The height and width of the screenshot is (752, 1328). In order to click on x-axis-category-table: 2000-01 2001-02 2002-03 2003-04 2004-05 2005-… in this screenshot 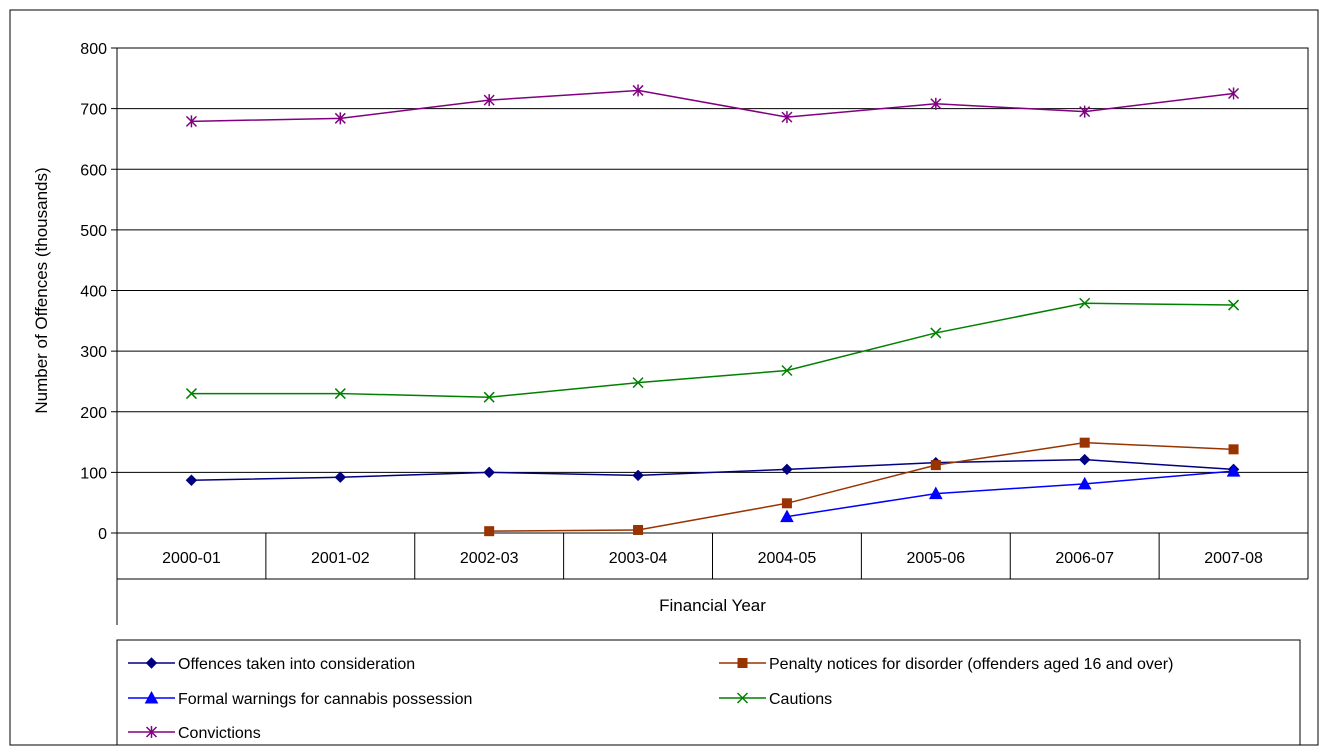, I will do `click(712, 579)`.